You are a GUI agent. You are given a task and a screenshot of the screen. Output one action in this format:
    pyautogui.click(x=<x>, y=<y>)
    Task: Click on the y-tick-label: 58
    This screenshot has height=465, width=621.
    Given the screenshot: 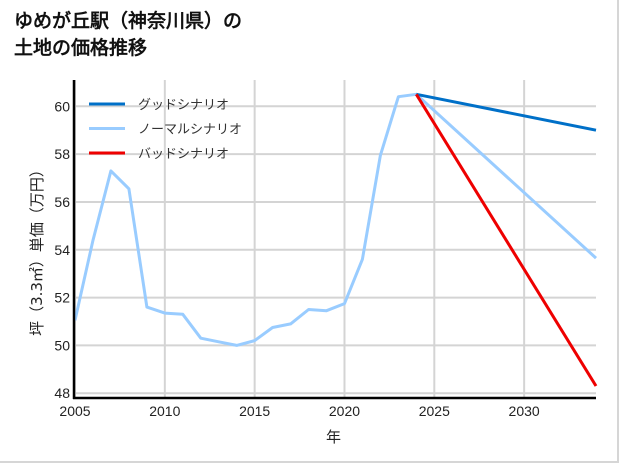 What is the action you would take?
    pyautogui.click(x=62, y=154)
    